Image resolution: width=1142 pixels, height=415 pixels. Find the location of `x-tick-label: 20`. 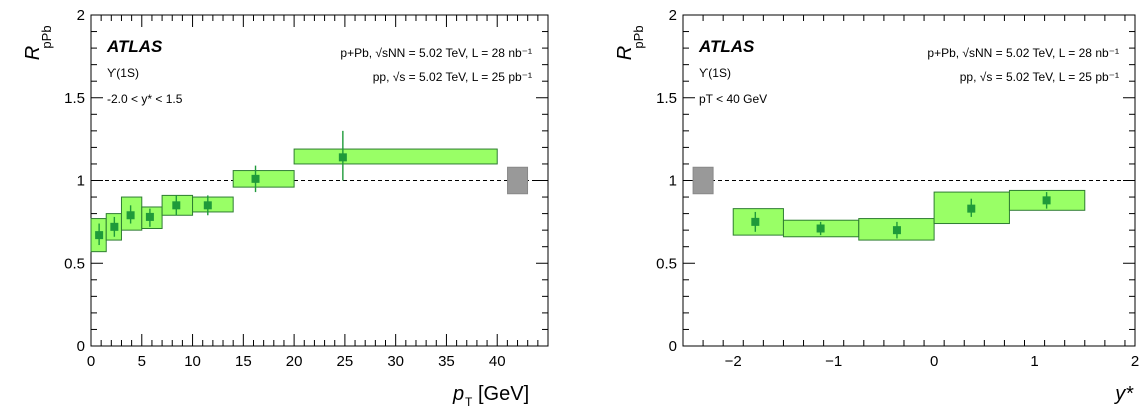

x-tick-label: 20 is located at coordinates (294, 361).